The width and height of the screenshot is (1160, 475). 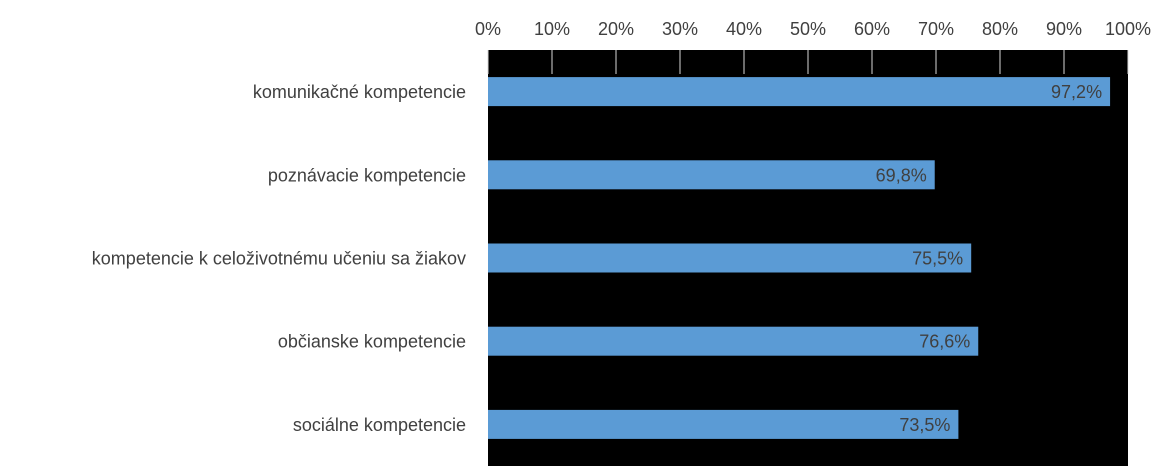 What do you see at coordinates (872, 29) in the screenshot?
I see `x-tick-label: 60%` at bounding box center [872, 29].